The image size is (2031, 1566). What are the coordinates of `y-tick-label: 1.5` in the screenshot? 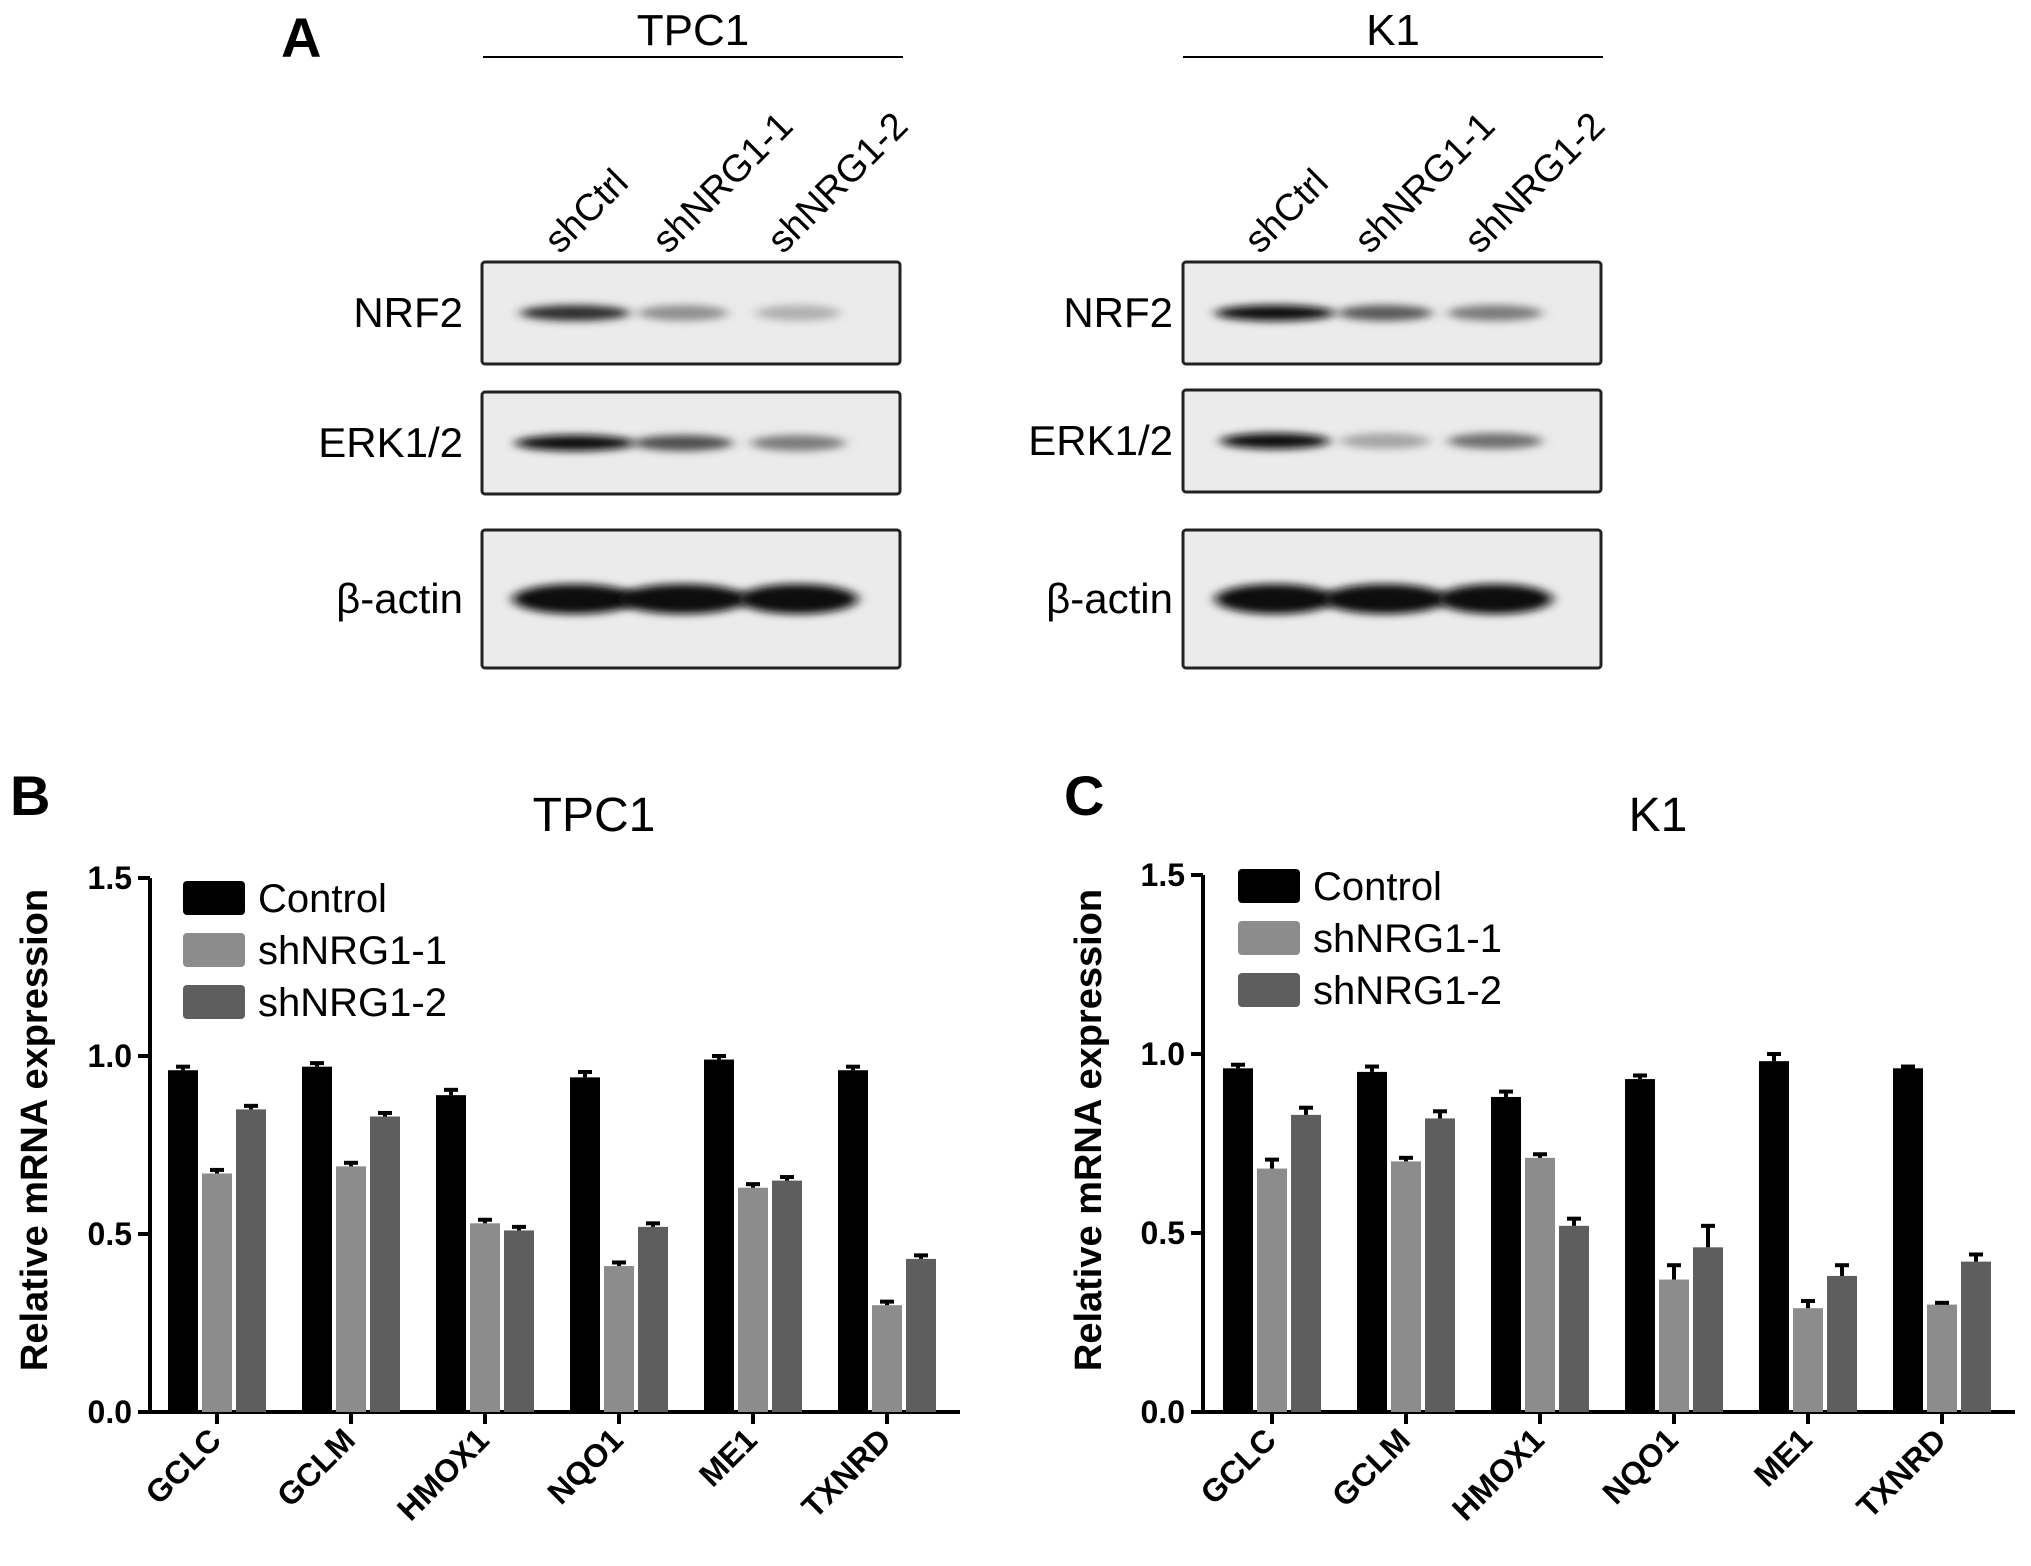 It's located at (110, 878).